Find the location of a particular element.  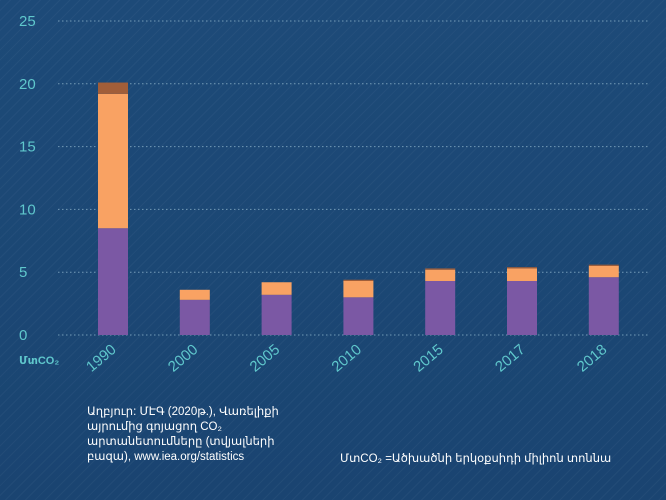

source-line: այրումից գոյացող CO₂ is located at coordinates (154, 427).